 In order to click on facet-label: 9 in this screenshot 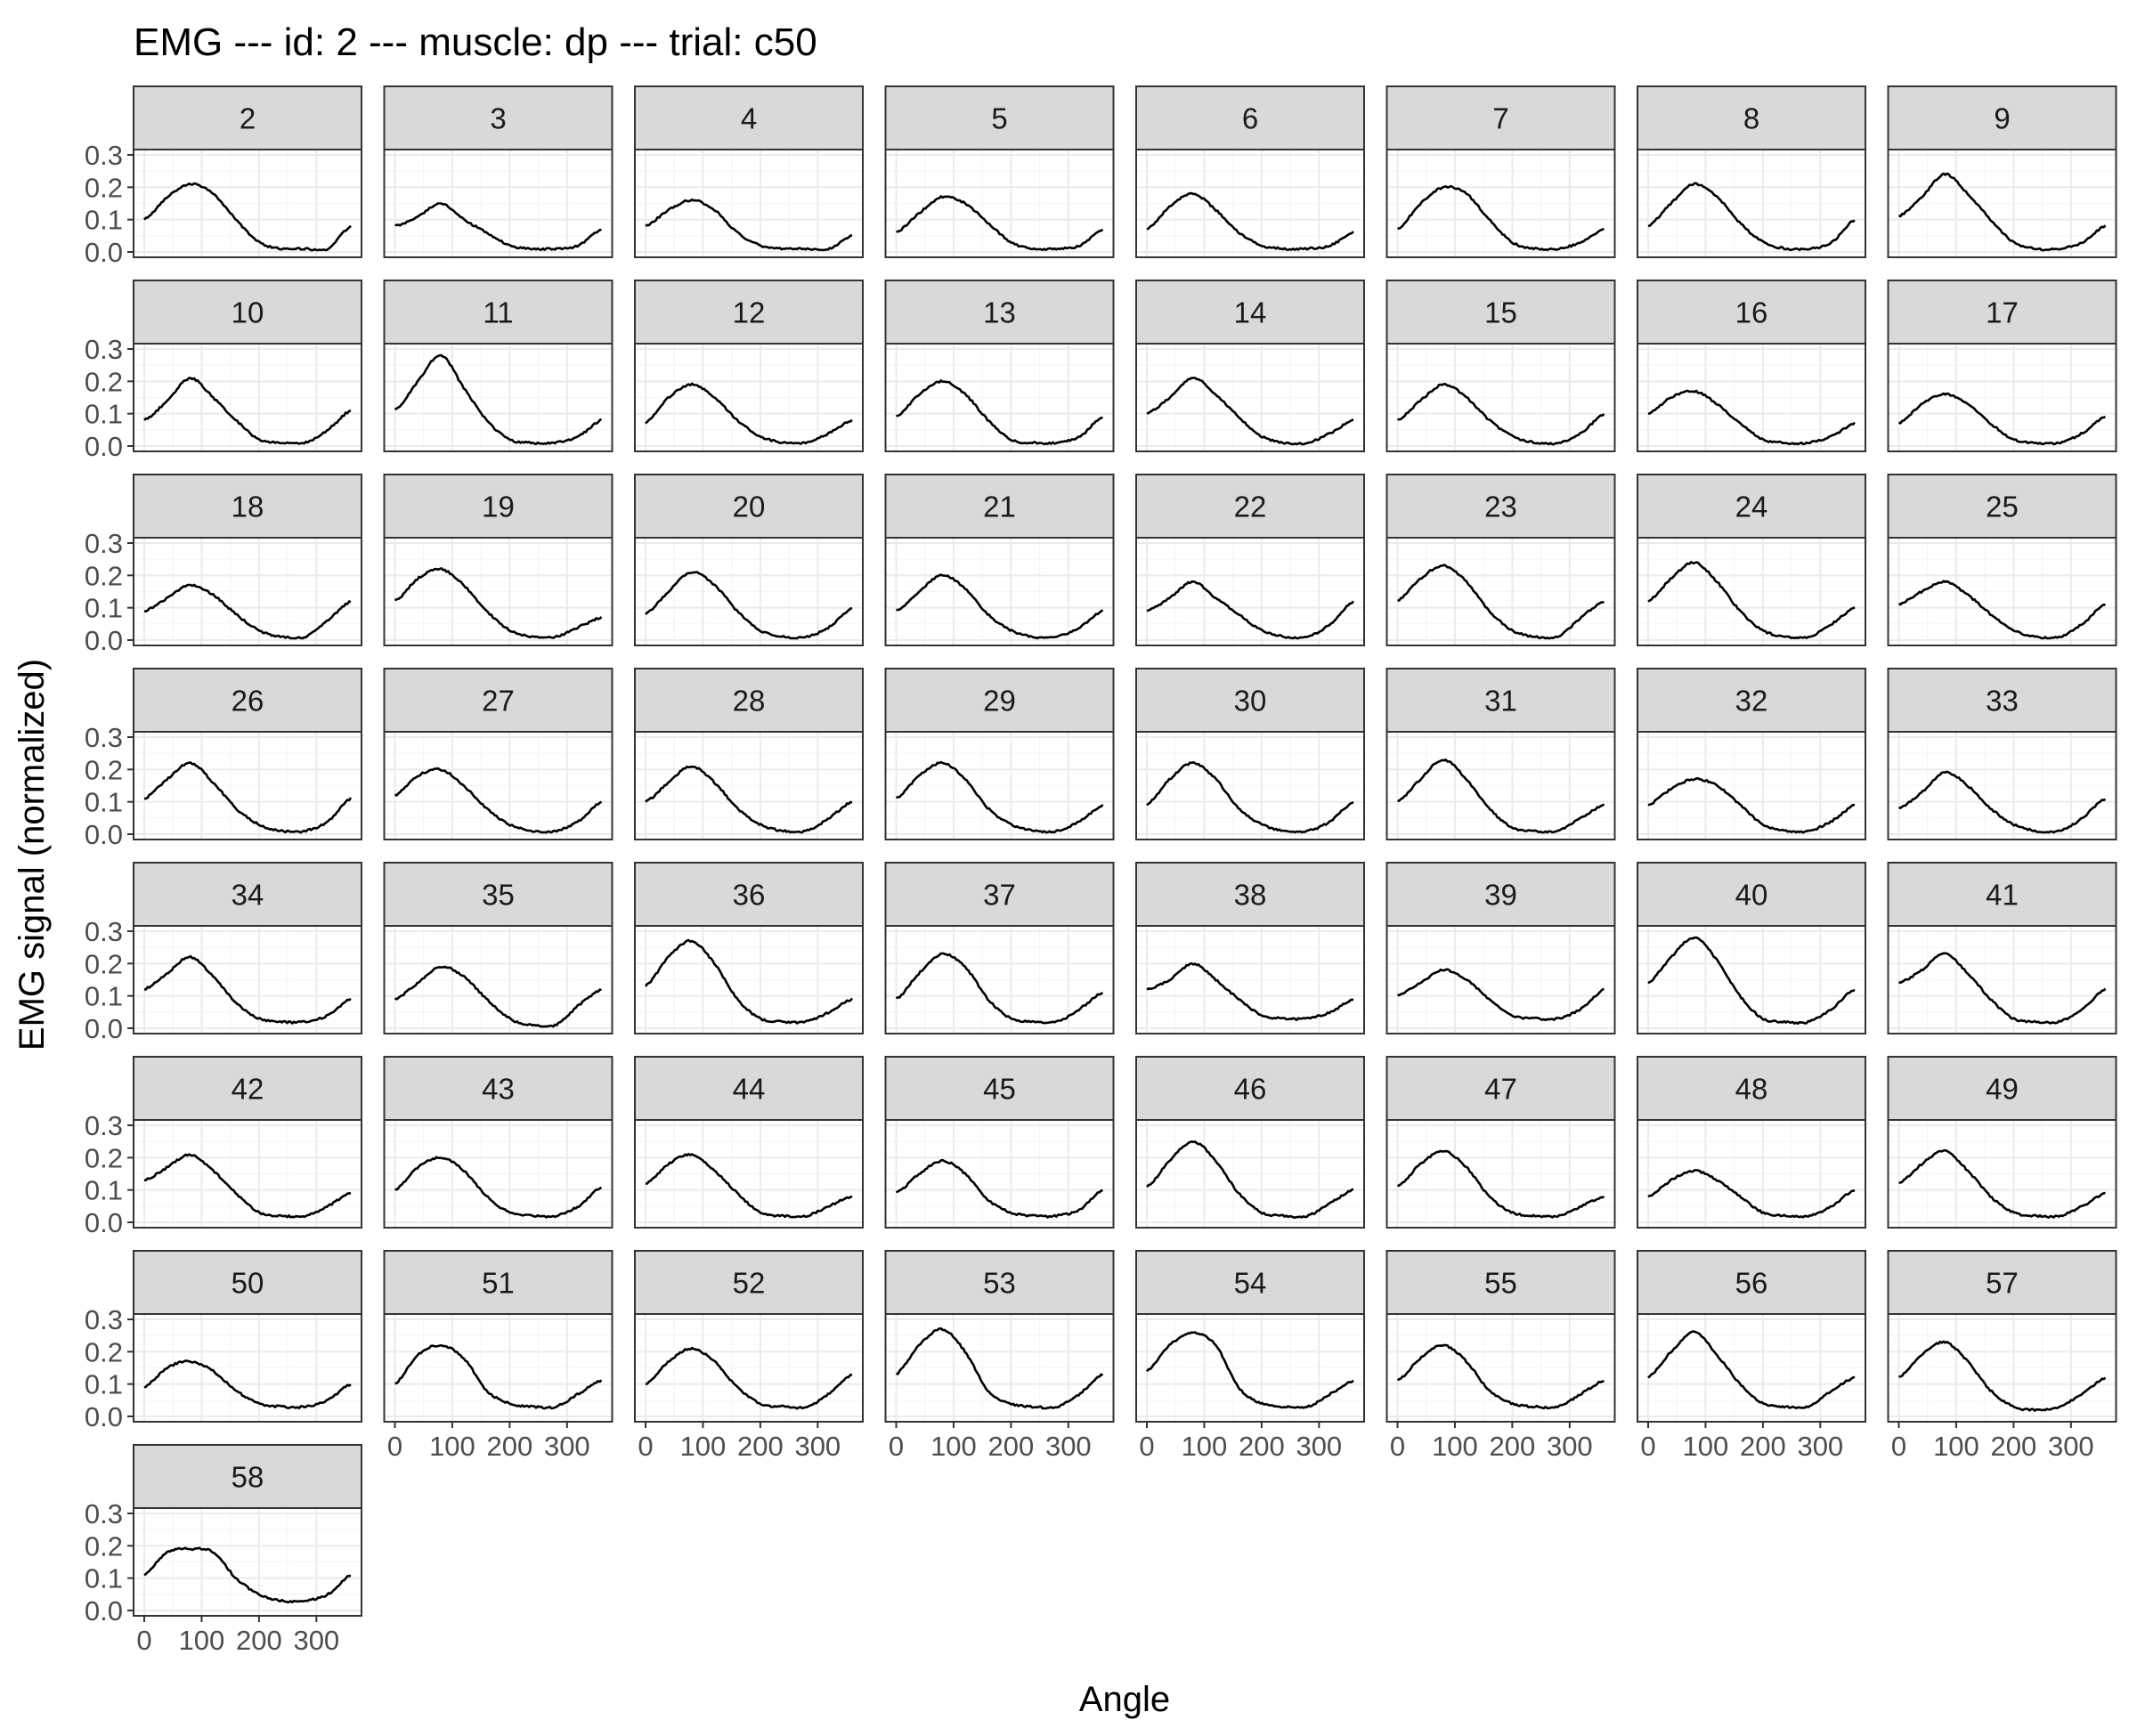, I will do `click(2002, 118)`.